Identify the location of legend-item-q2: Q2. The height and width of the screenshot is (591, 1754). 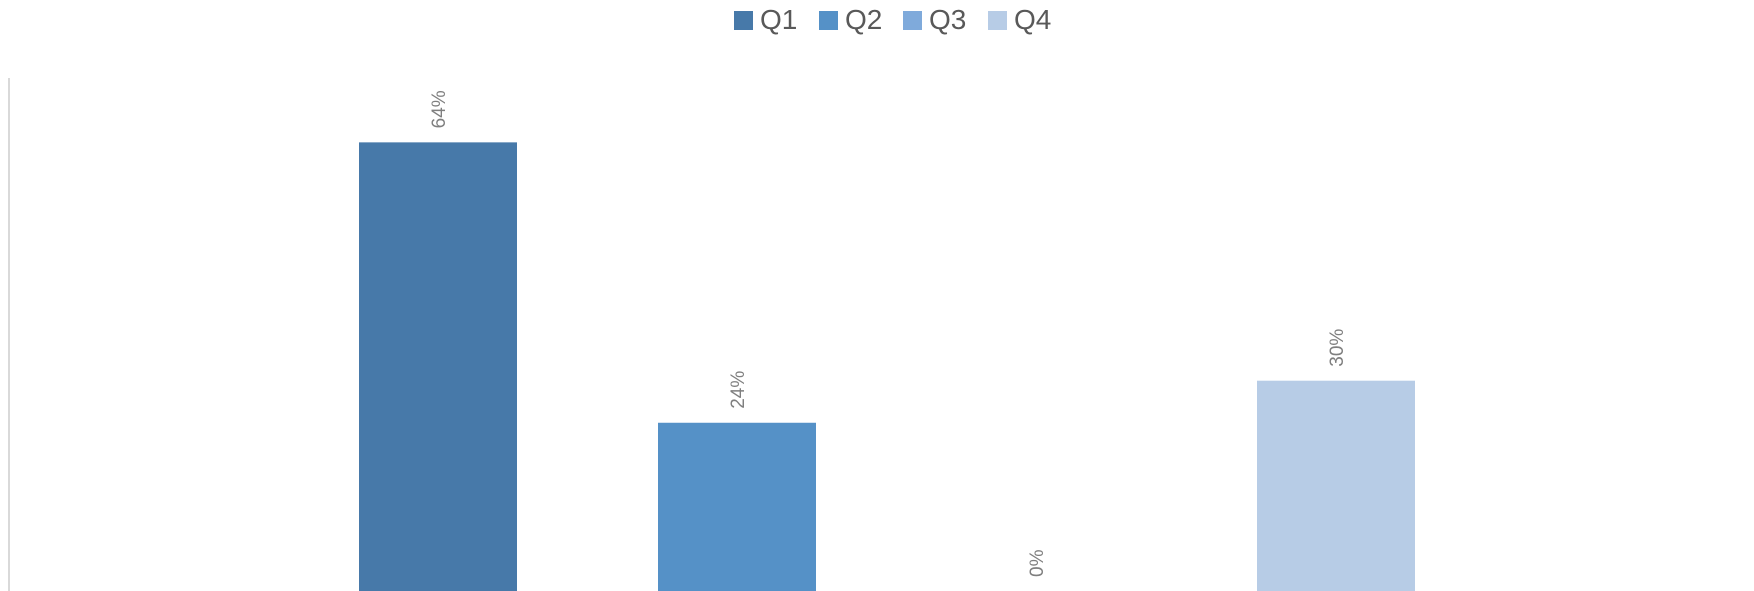
(850, 19).